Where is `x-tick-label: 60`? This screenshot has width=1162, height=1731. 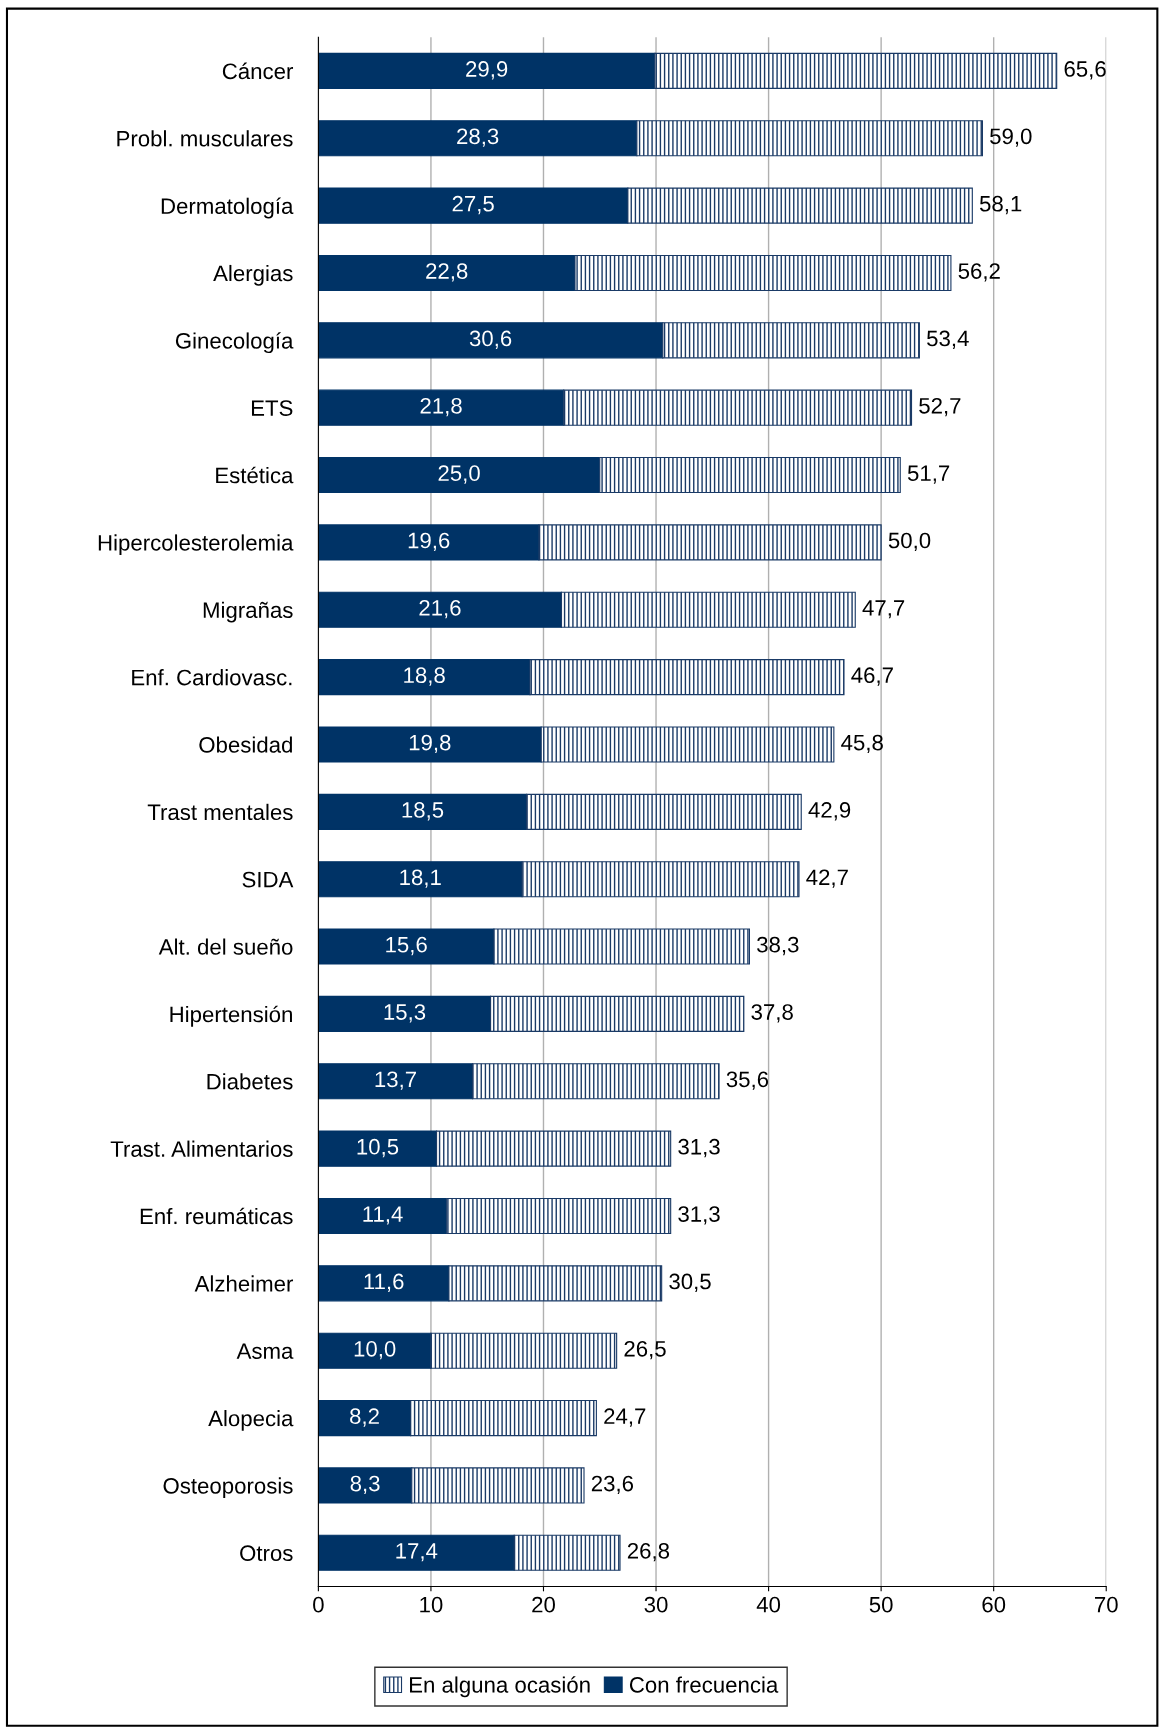
x-tick-label: 60 is located at coordinates (994, 1604).